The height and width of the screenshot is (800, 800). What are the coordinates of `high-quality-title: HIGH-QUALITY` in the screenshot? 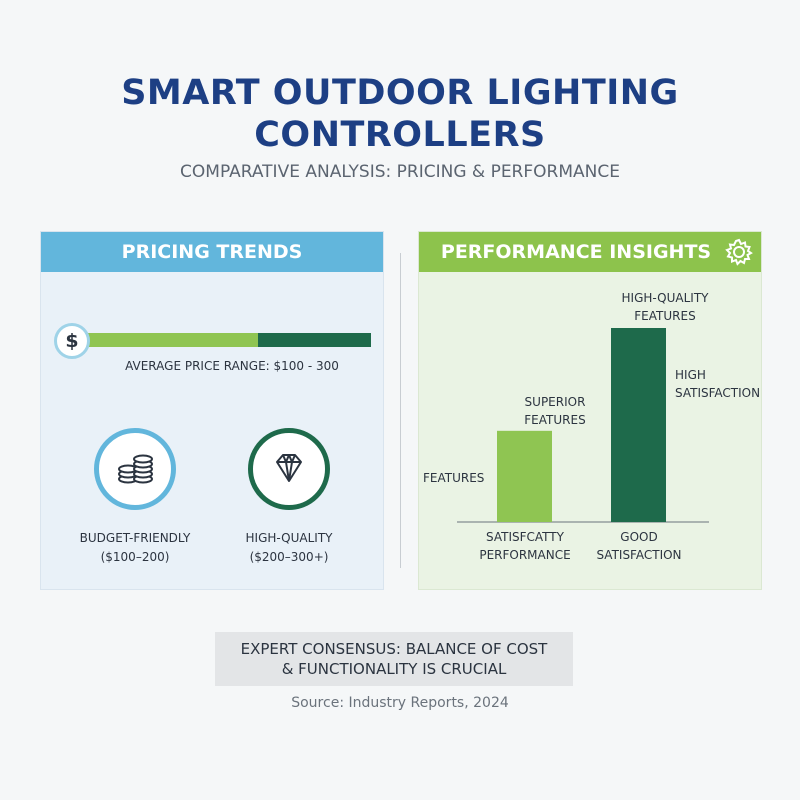 It's located at (289, 538).